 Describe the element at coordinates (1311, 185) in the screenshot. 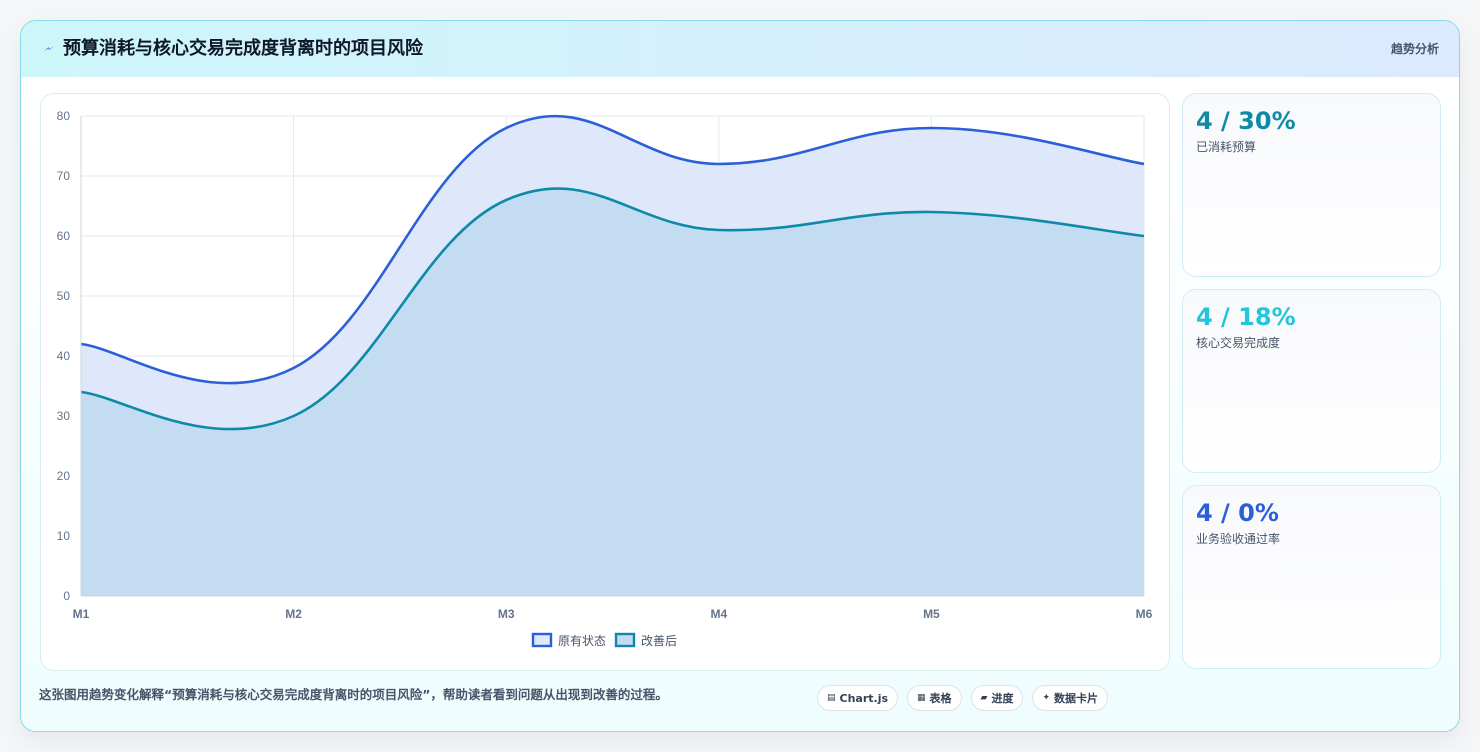

I see `kpi-card-budget: 4 / 30% 已消耗预算` at that location.